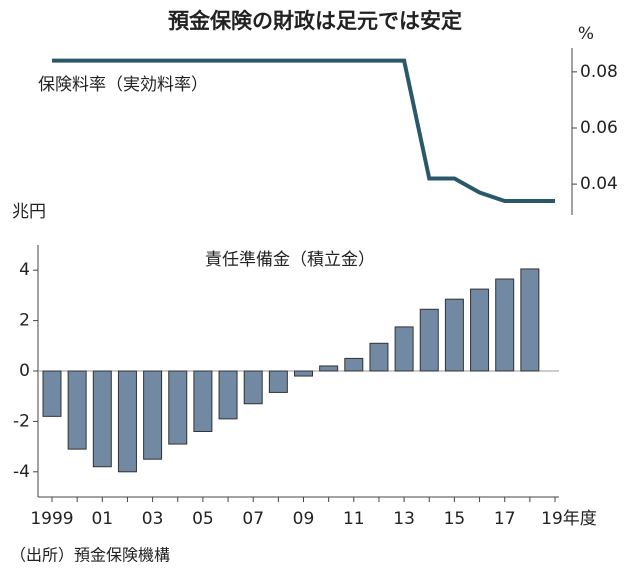  I want to click on x-tick-label: 07, so click(253, 519).